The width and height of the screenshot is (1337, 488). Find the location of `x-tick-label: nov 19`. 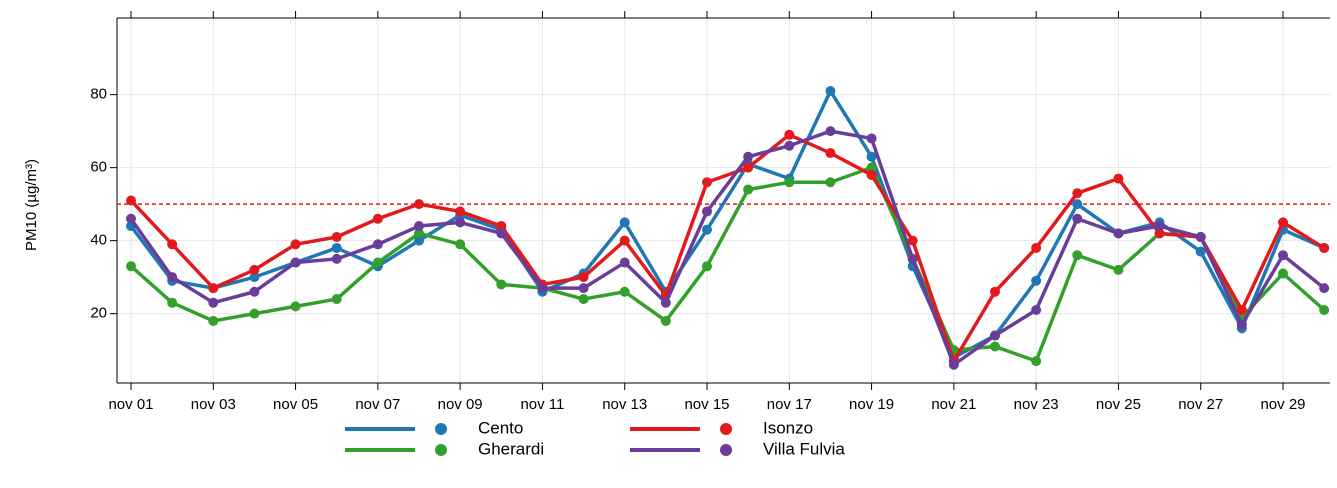

x-tick-label: nov 19 is located at coordinates (871, 404).